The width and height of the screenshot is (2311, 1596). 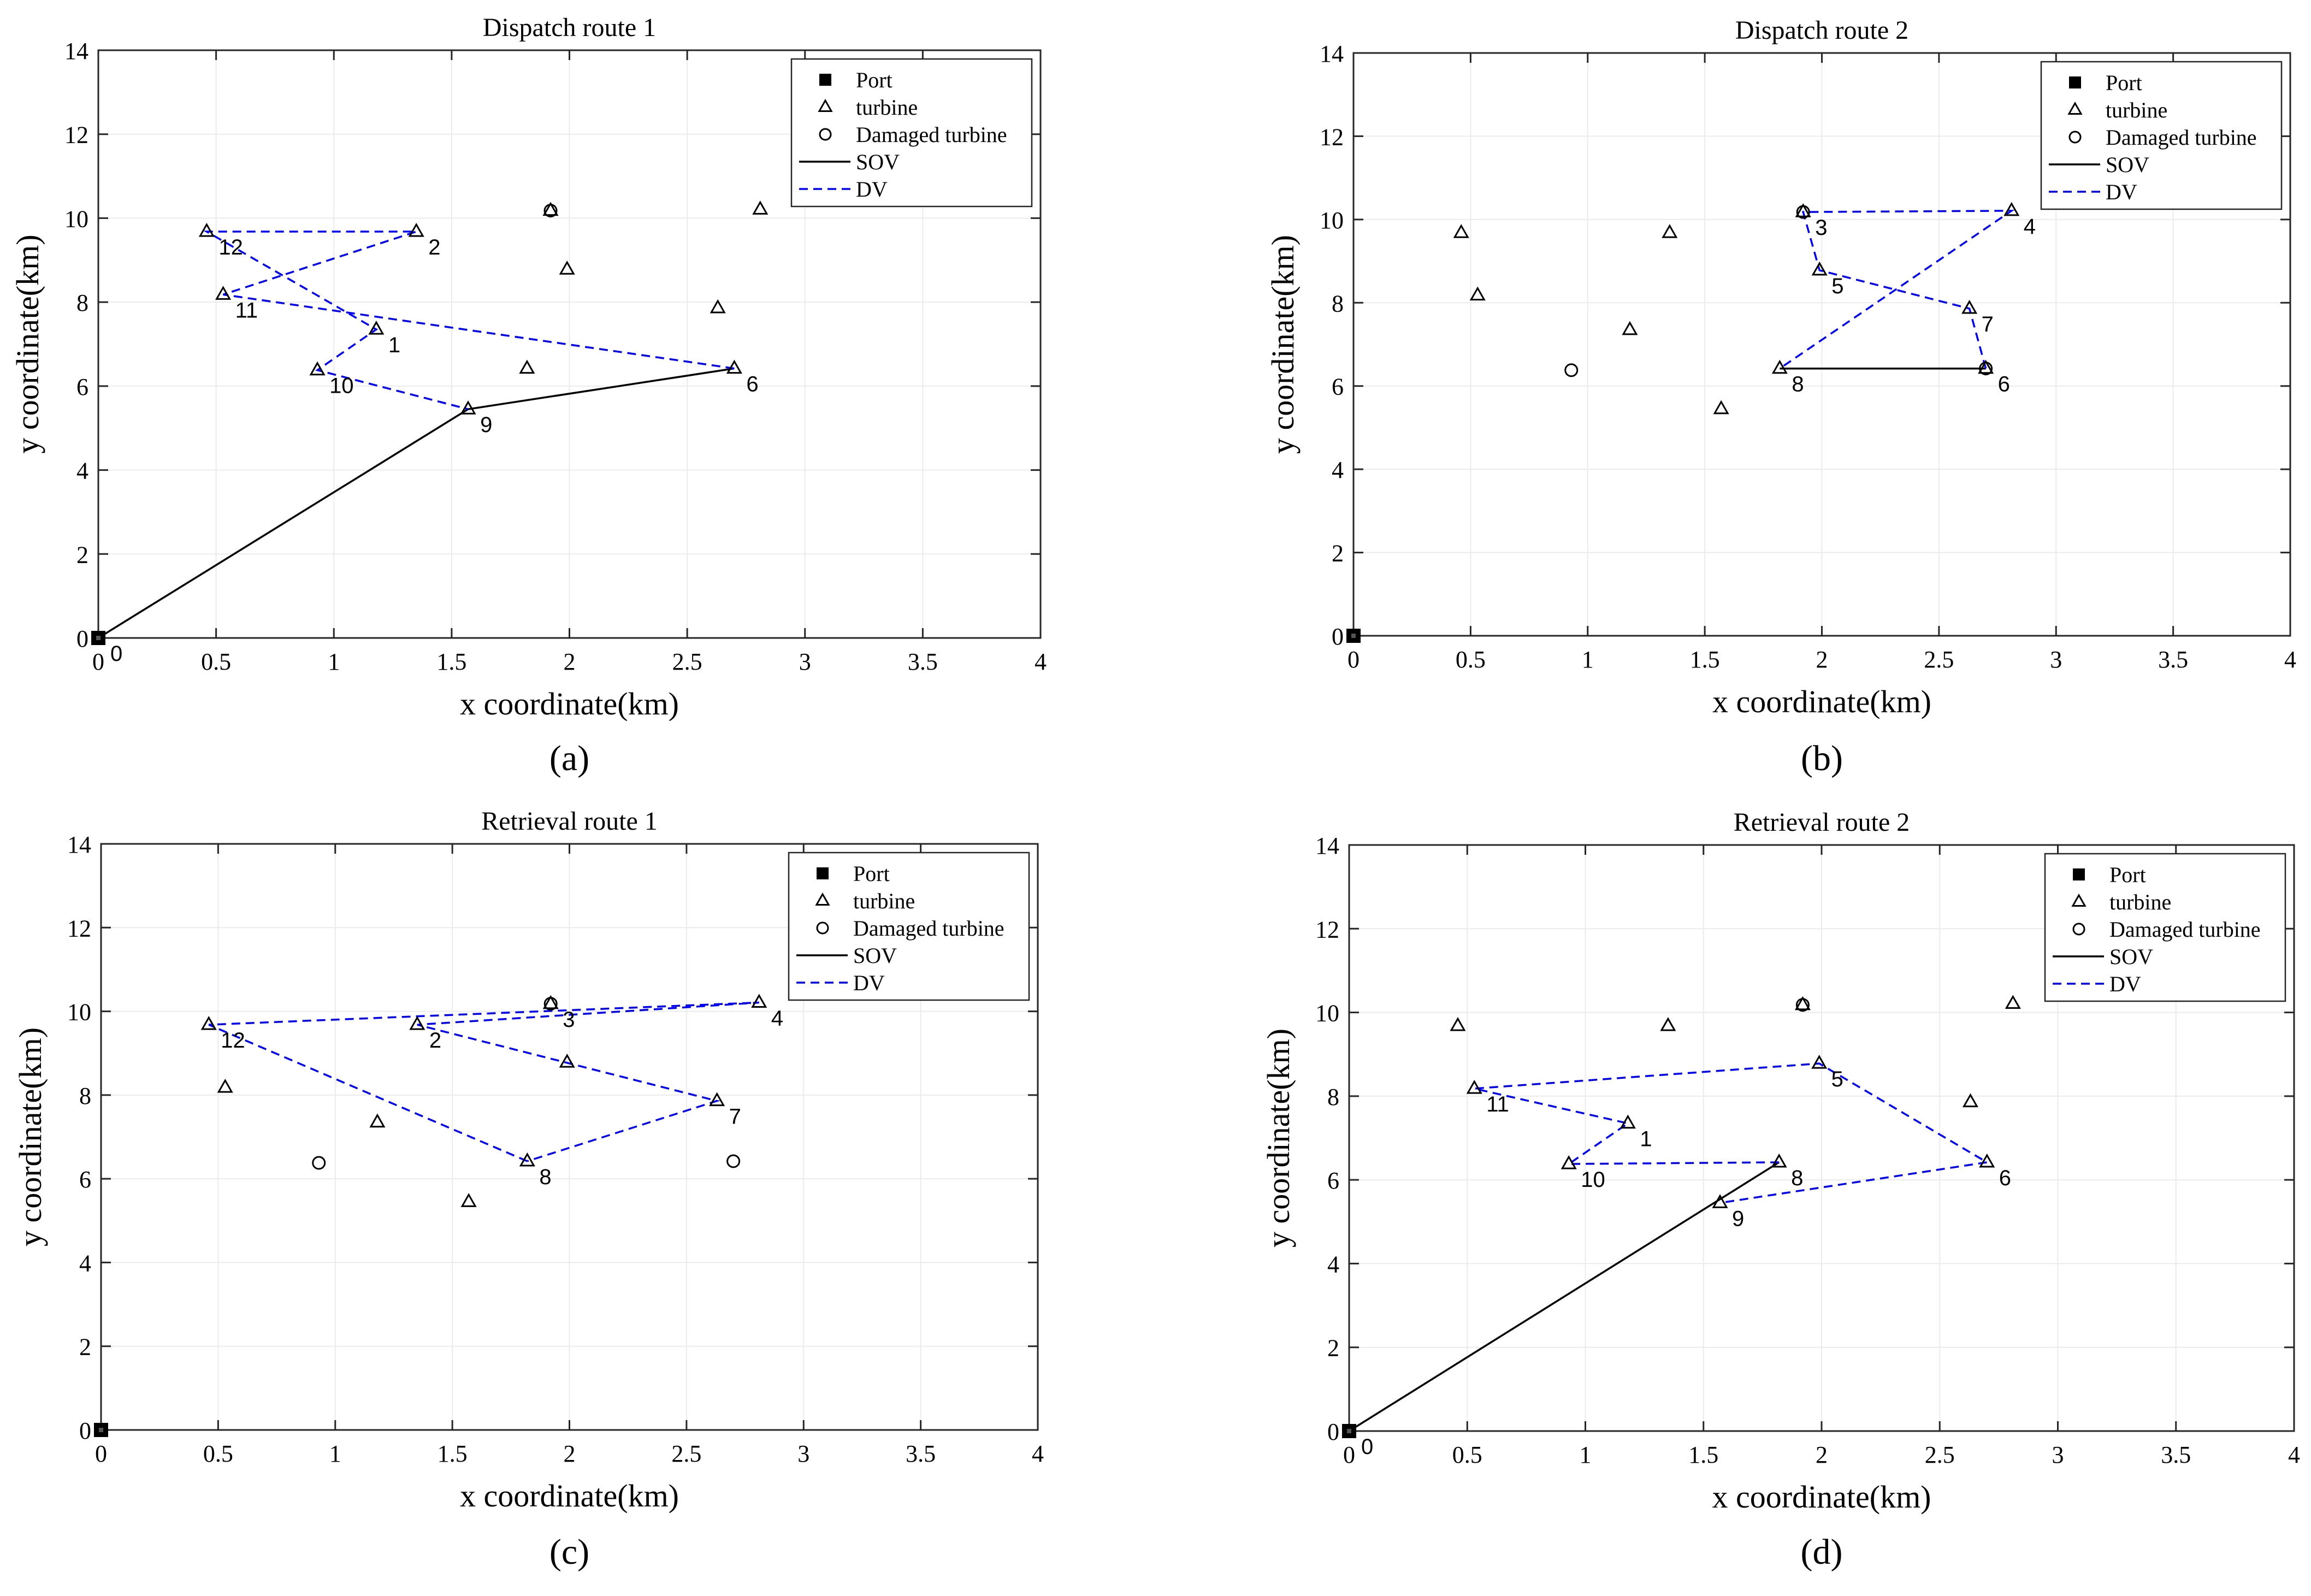 I want to click on legend-box, so click(x=911, y=133).